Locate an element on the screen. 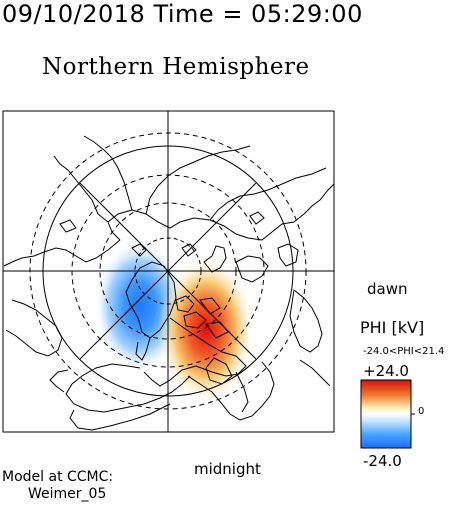 The width and height of the screenshot is (470, 508). dawn-label: dawn is located at coordinates (387, 289).